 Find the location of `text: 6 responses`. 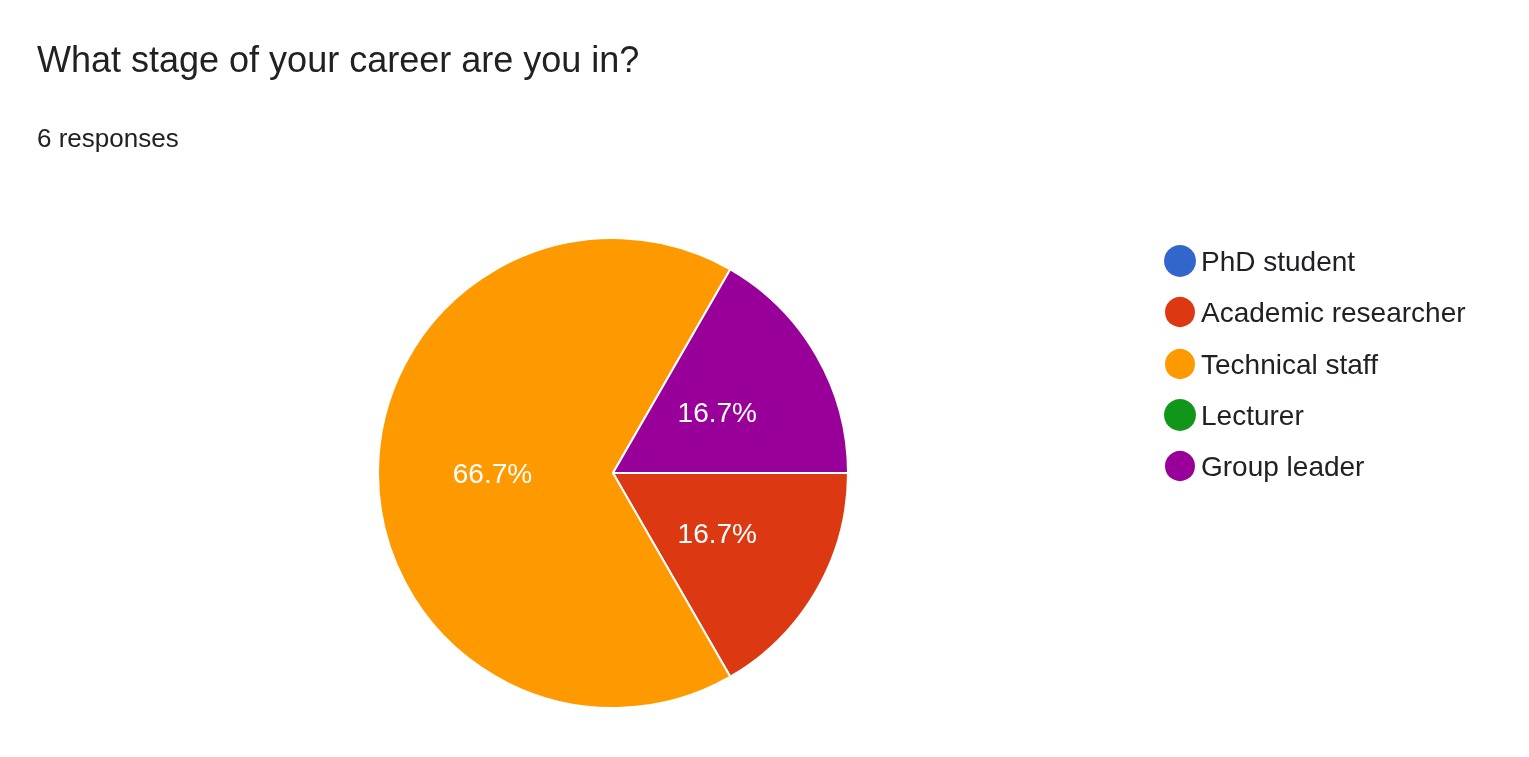

text: 6 responses is located at coordinates (108, 138).